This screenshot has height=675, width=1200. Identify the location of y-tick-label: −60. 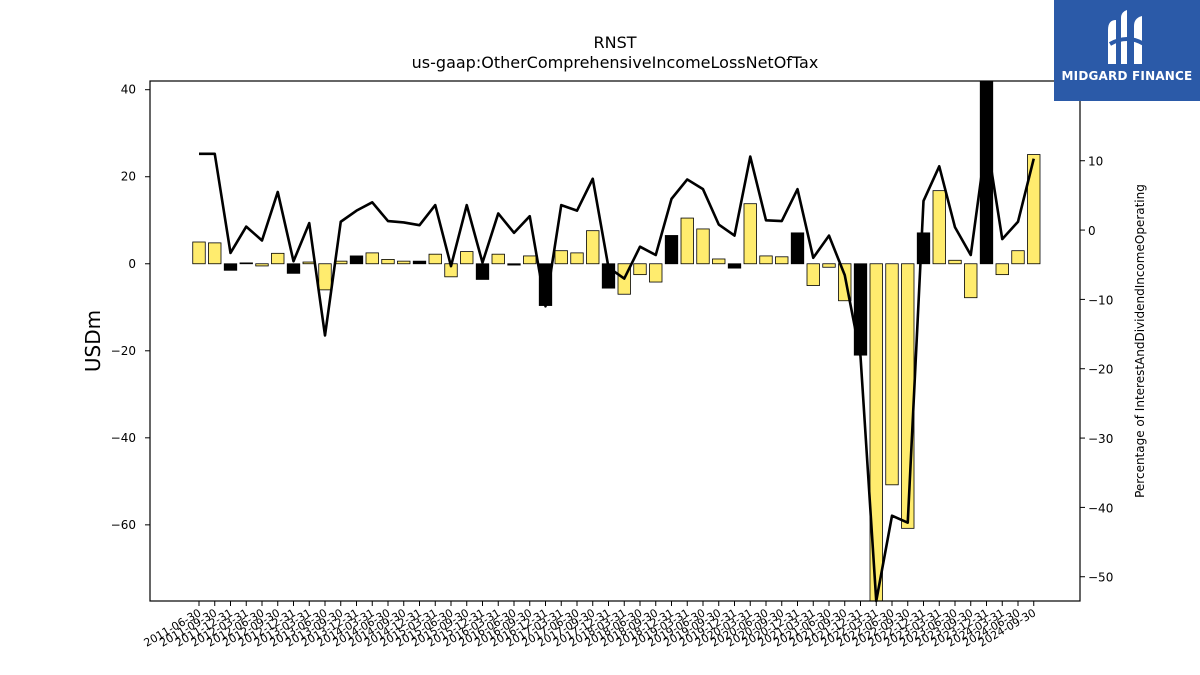
(123, 525).